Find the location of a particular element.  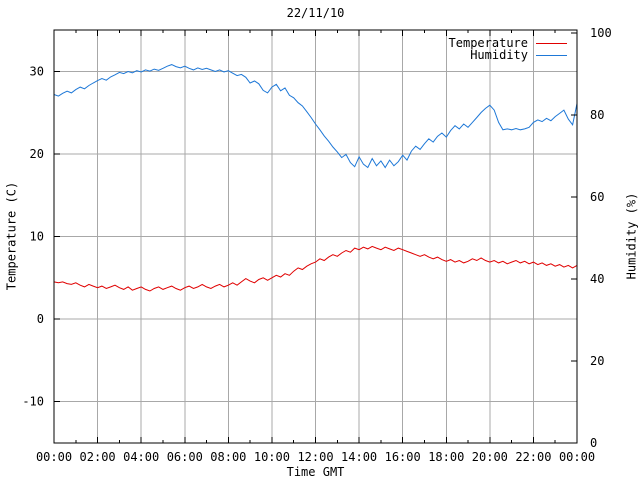

x-tick-label: 10:00 is located at coordinates (272, 457).